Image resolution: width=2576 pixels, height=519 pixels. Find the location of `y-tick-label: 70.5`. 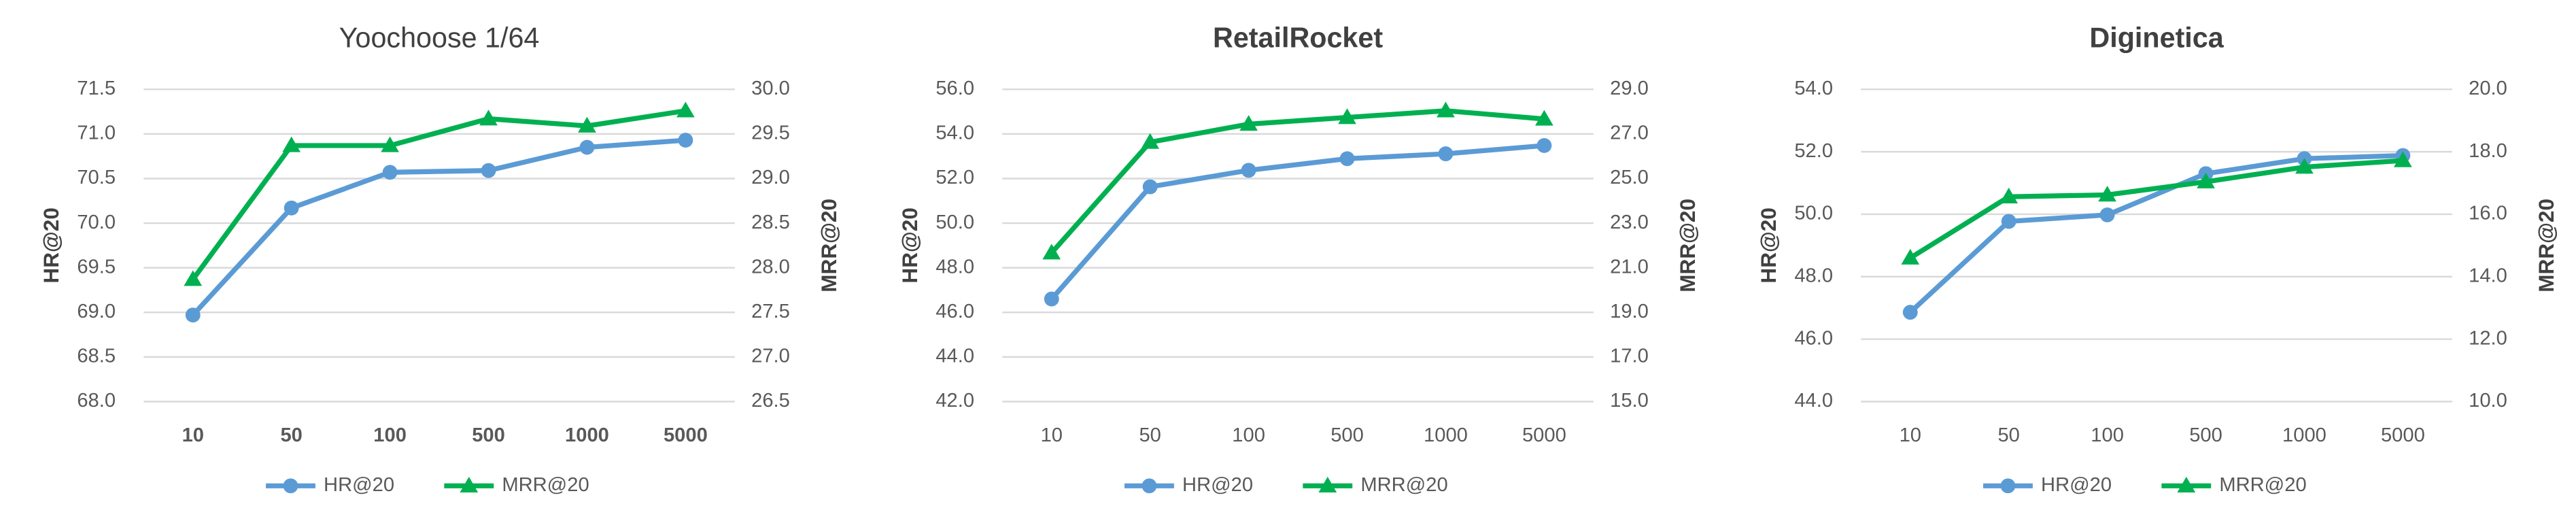

y-tick-label: 70.5 is located at coordinates (96, 177).